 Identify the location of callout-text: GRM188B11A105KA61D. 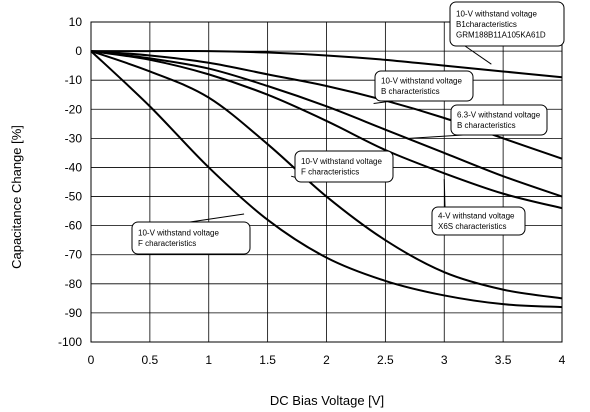
(501, 34).